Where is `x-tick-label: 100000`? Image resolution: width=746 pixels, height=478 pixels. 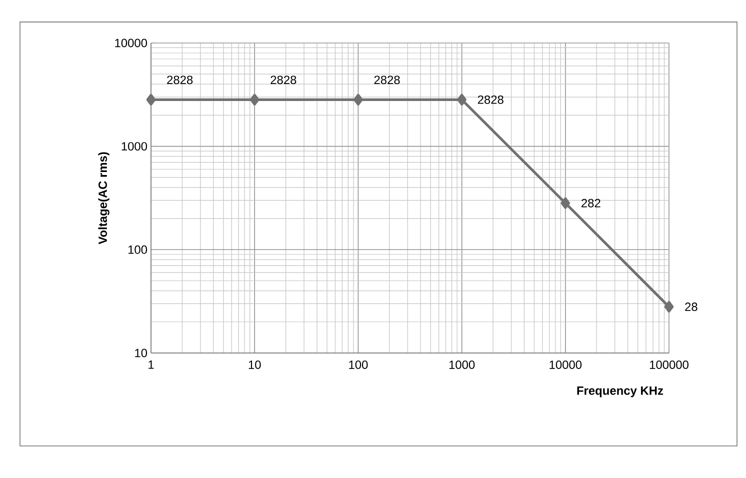 x-tick-label: 100000 is located at coordinates (669, 364).